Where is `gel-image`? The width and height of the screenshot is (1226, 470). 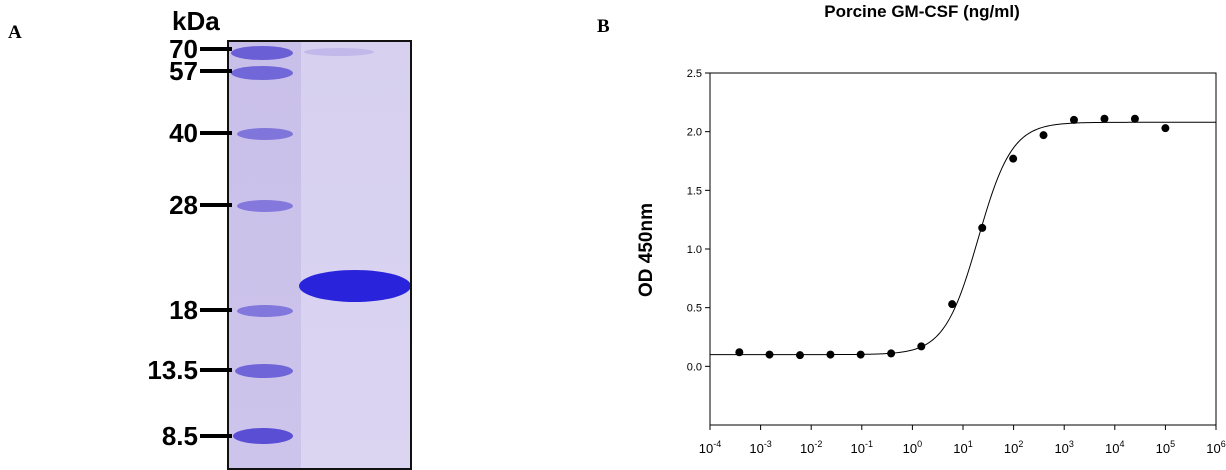 gel-image is located at coordinates (319, 255).